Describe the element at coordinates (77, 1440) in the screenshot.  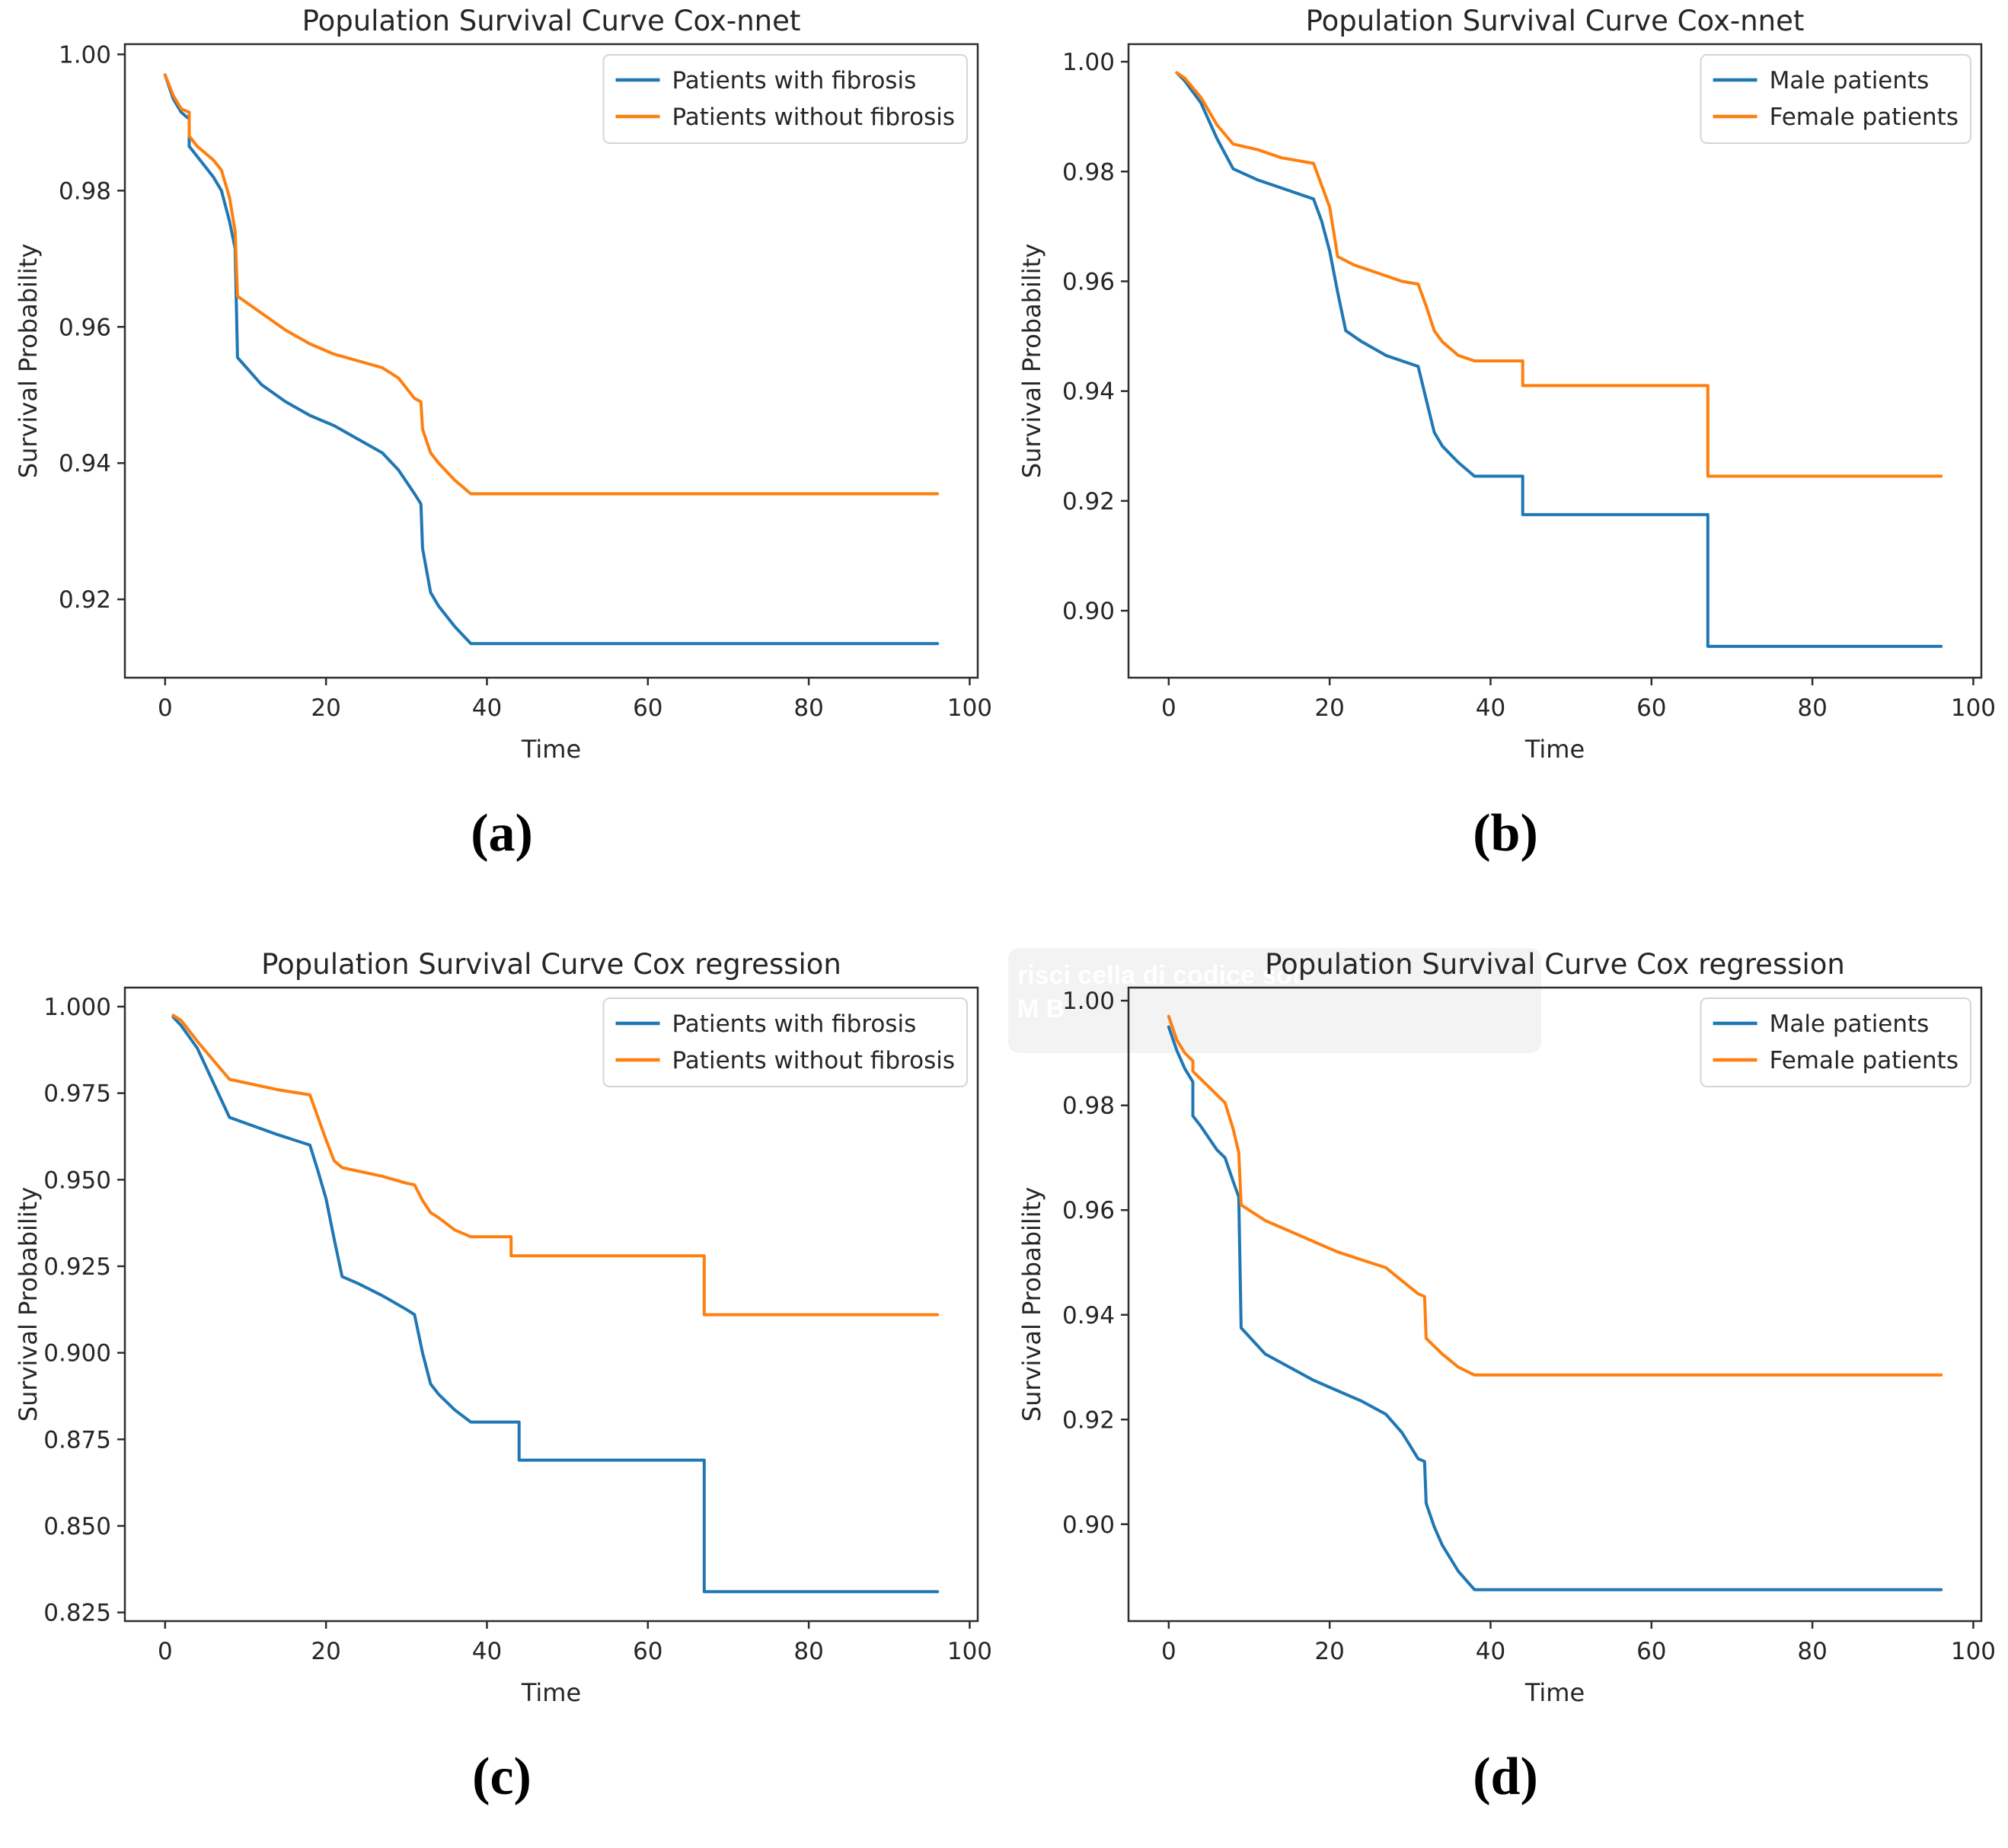
I see `y-tick-label: 0.875` at that location.